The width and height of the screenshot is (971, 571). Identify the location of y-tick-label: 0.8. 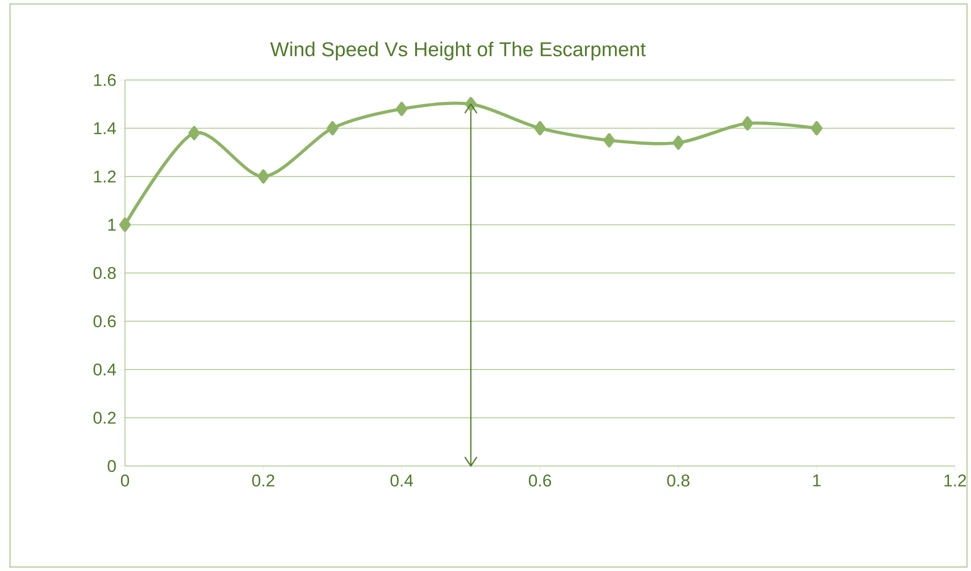
(105, 273).